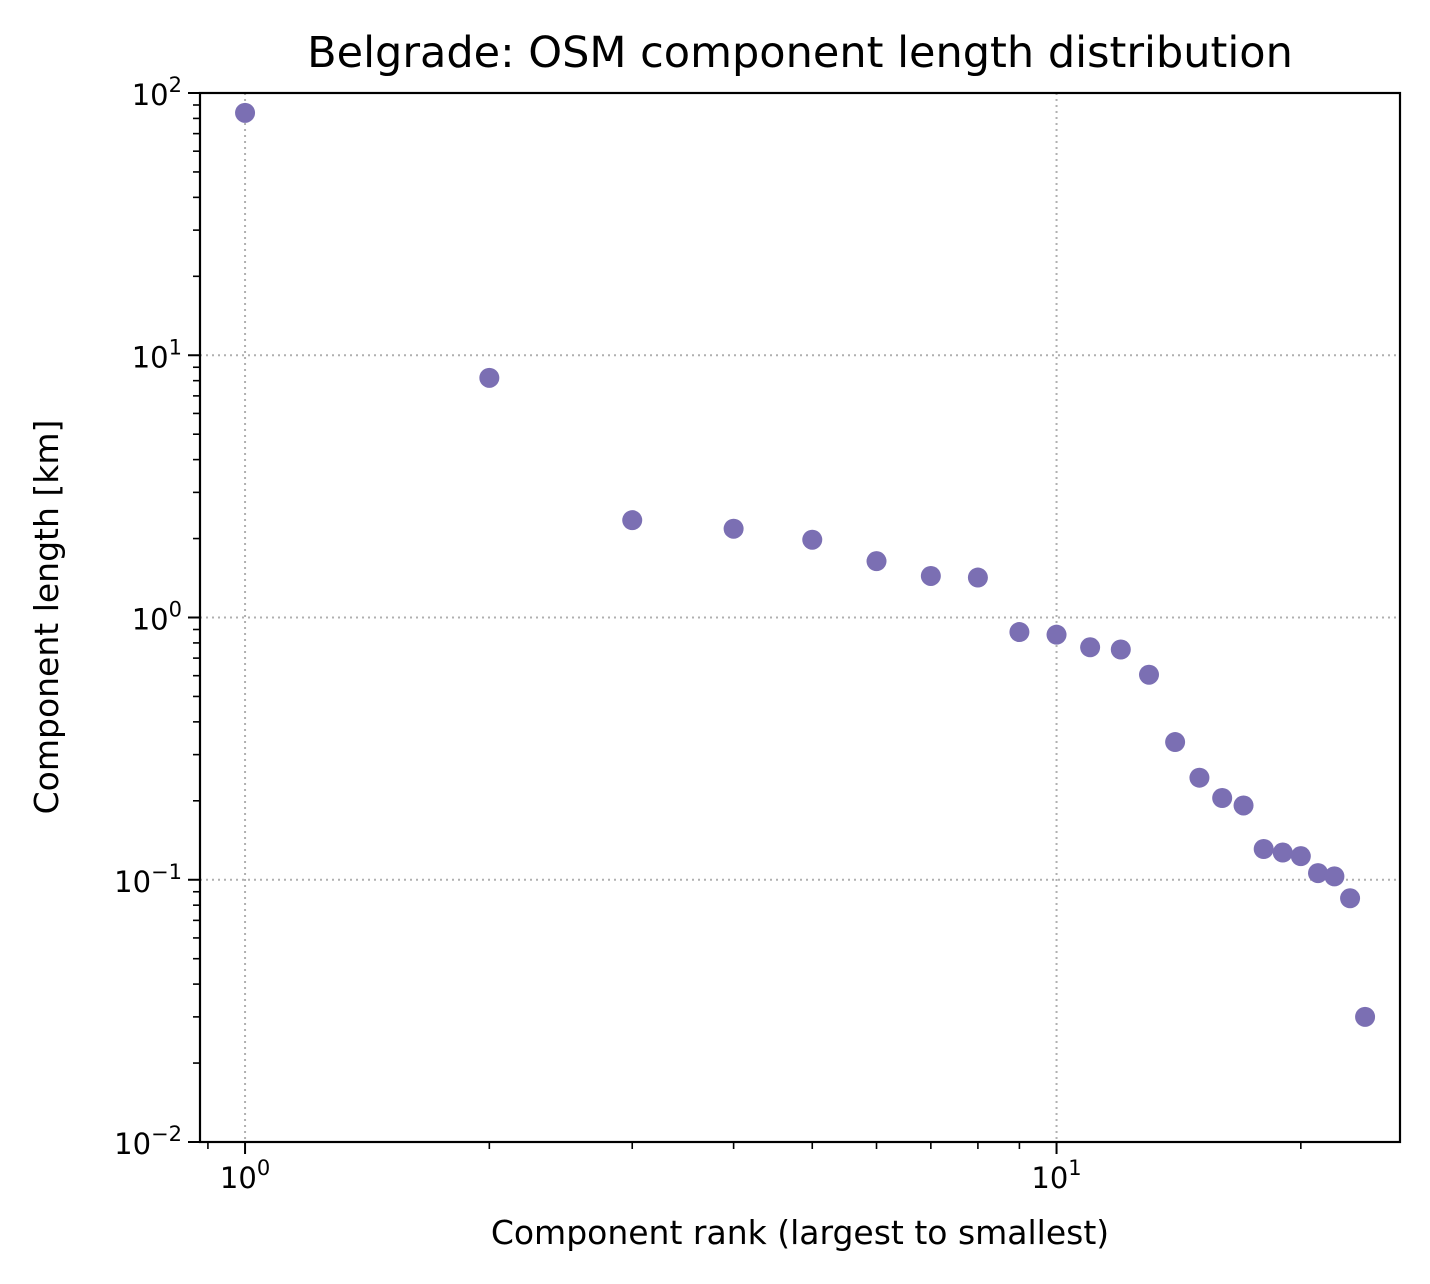  What do you see at coordinates (800, 1232) in the screenshot?
I see `x-axis-label: Component rank (largest to smallest)` at bounding box center [800, 1232].